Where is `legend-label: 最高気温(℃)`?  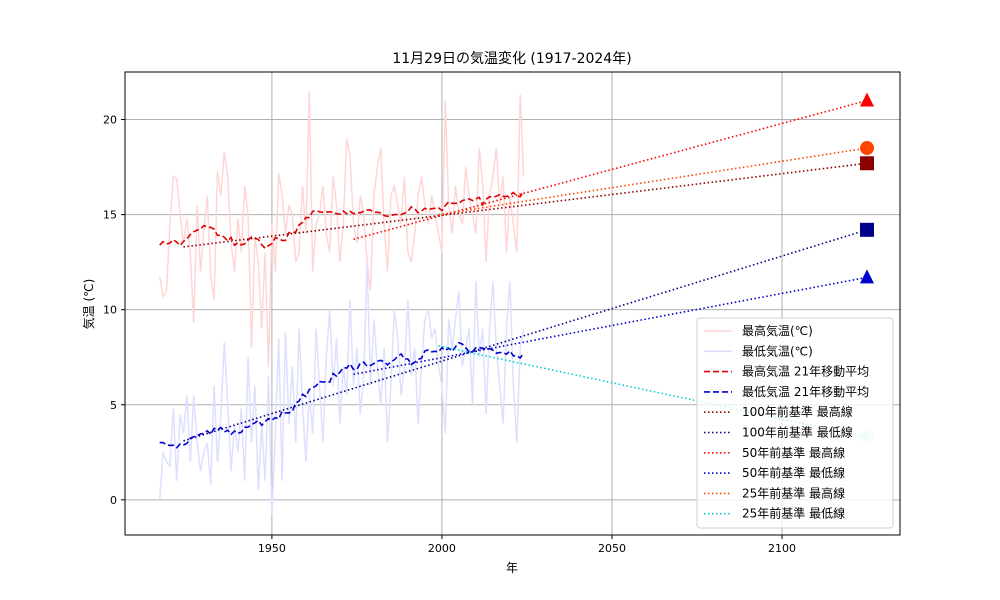 legend-label: 最高気温(℃) is located at coordinates (777, 330).